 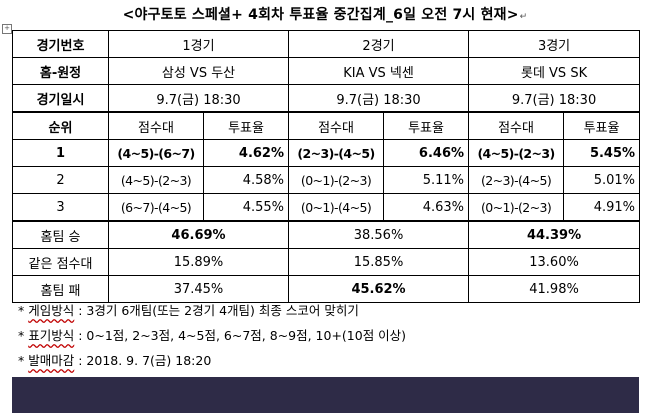 What do you see at coordinates (246, 180) in the screenshot?
I see `vote-rate-cell: 4.58%` at bounding box center [246, 180].